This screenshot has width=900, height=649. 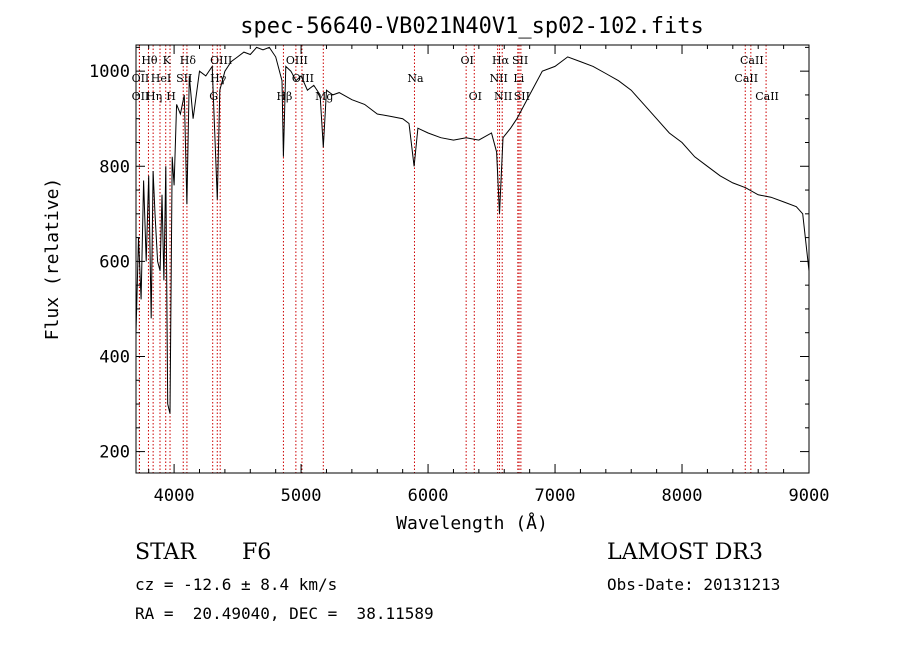 I want to click on object-subclass: F6, so click(x=257, y=552).